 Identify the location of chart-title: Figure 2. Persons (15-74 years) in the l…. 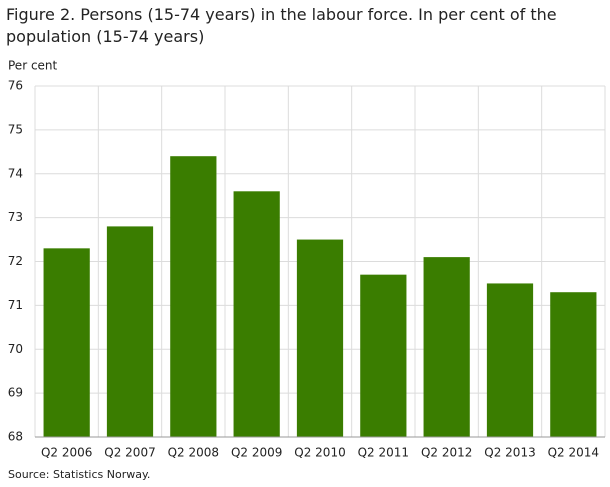
(281, 25).